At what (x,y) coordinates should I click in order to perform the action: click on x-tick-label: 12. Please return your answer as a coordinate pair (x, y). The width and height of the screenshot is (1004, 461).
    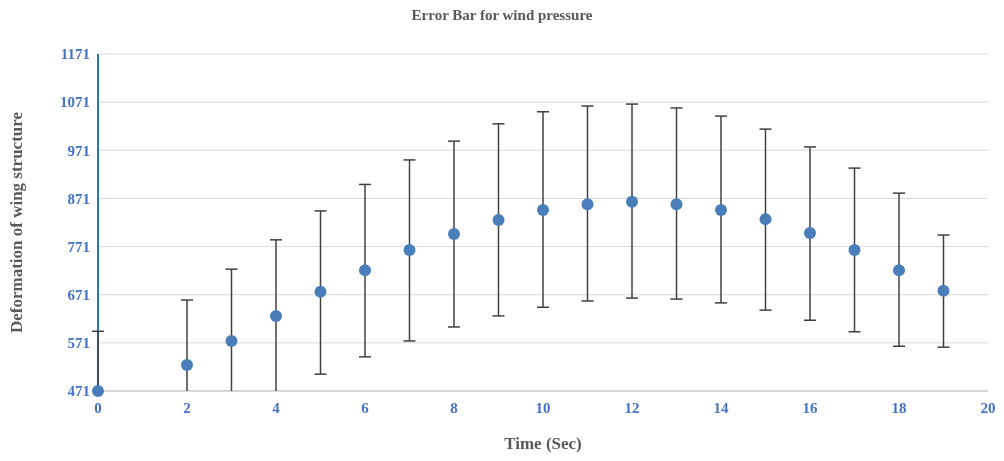
    Looking at the image, I should click on (632, 408).